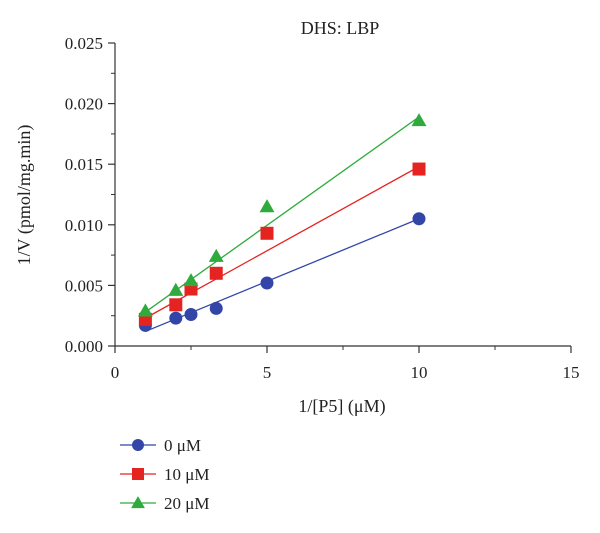 This screenshot has height=533, width=600. Describe the element at coordinates (182, 445) in the screenshot. I see `legend-label: 0 μM` at that location.